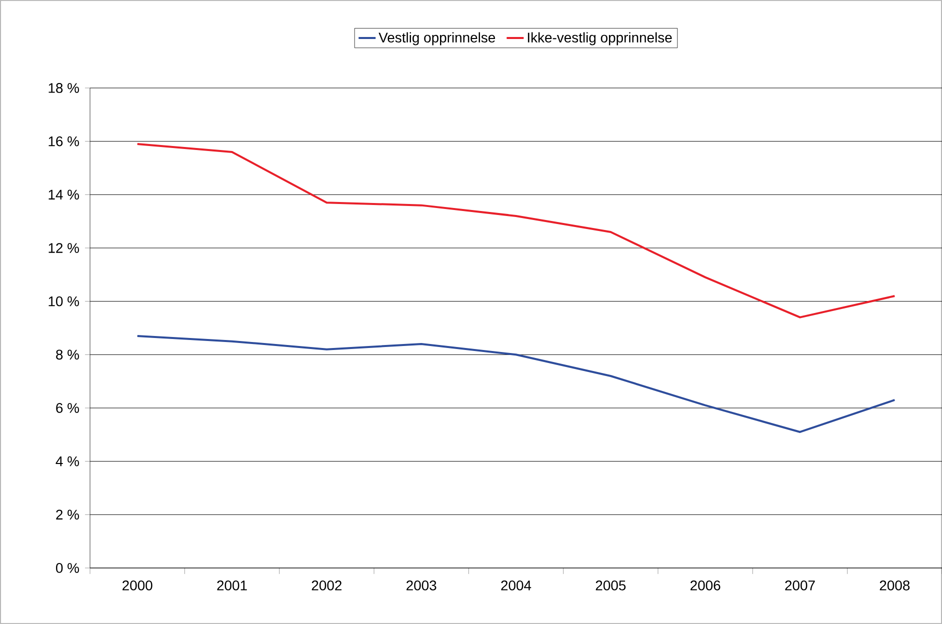 This screenshot has width=942, height=624. What do you see at coordinates (516, 383) in the screenshot?
I see `line-series` at bounding box center [516, 383].